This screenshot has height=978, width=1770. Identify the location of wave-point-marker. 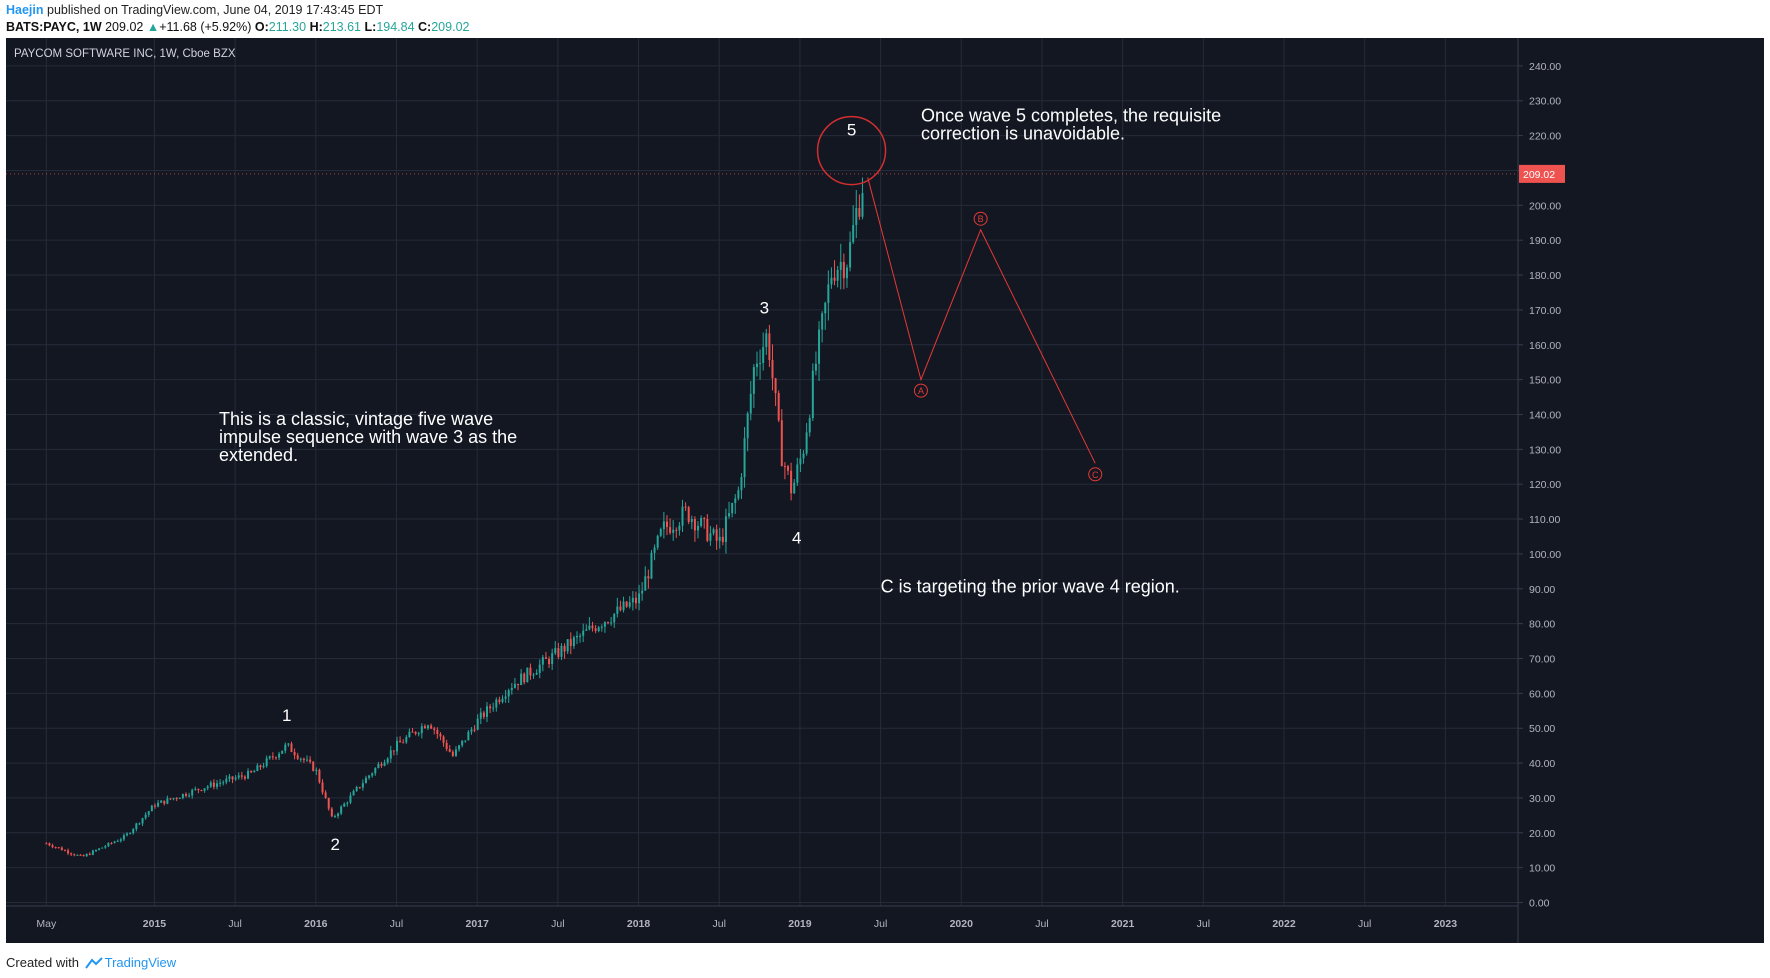
(920, 390).